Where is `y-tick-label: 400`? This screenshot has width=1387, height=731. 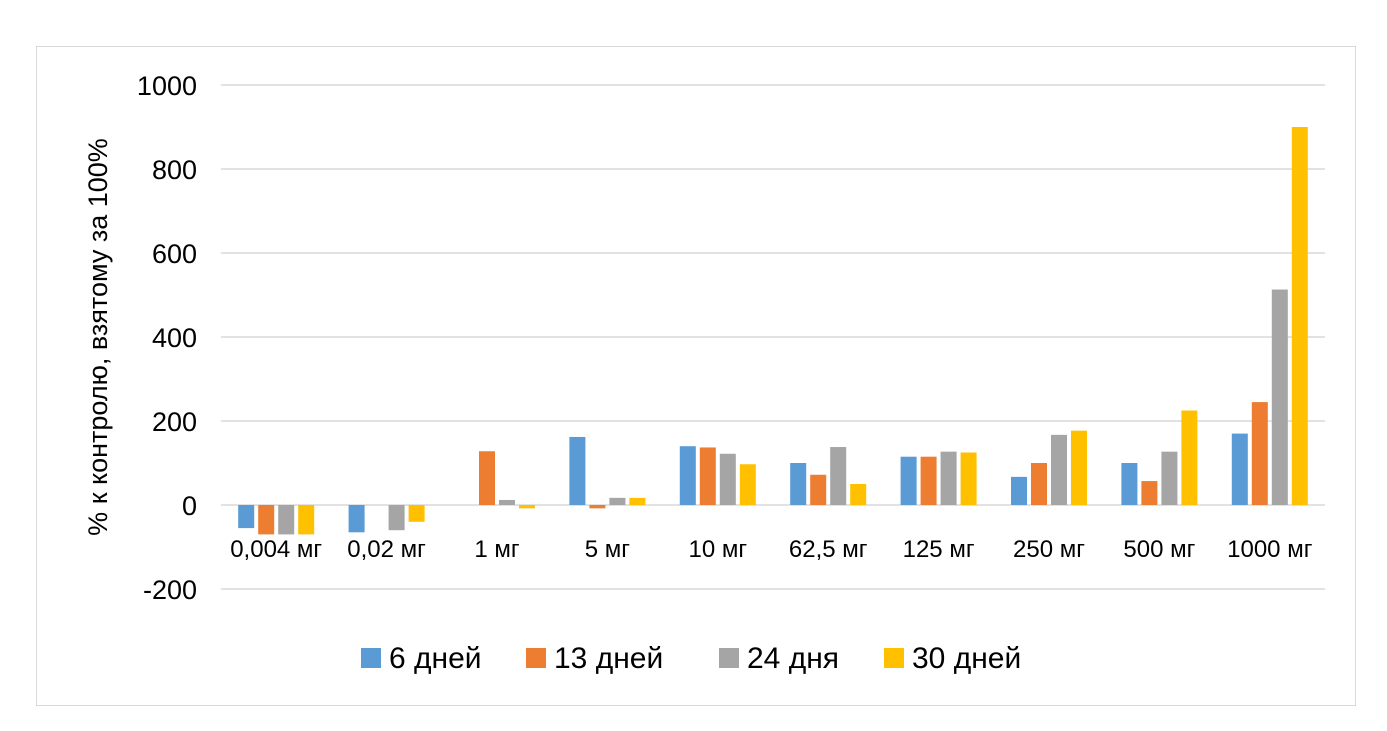
y-tick-label: 400 is located at coordinates (174, 338).